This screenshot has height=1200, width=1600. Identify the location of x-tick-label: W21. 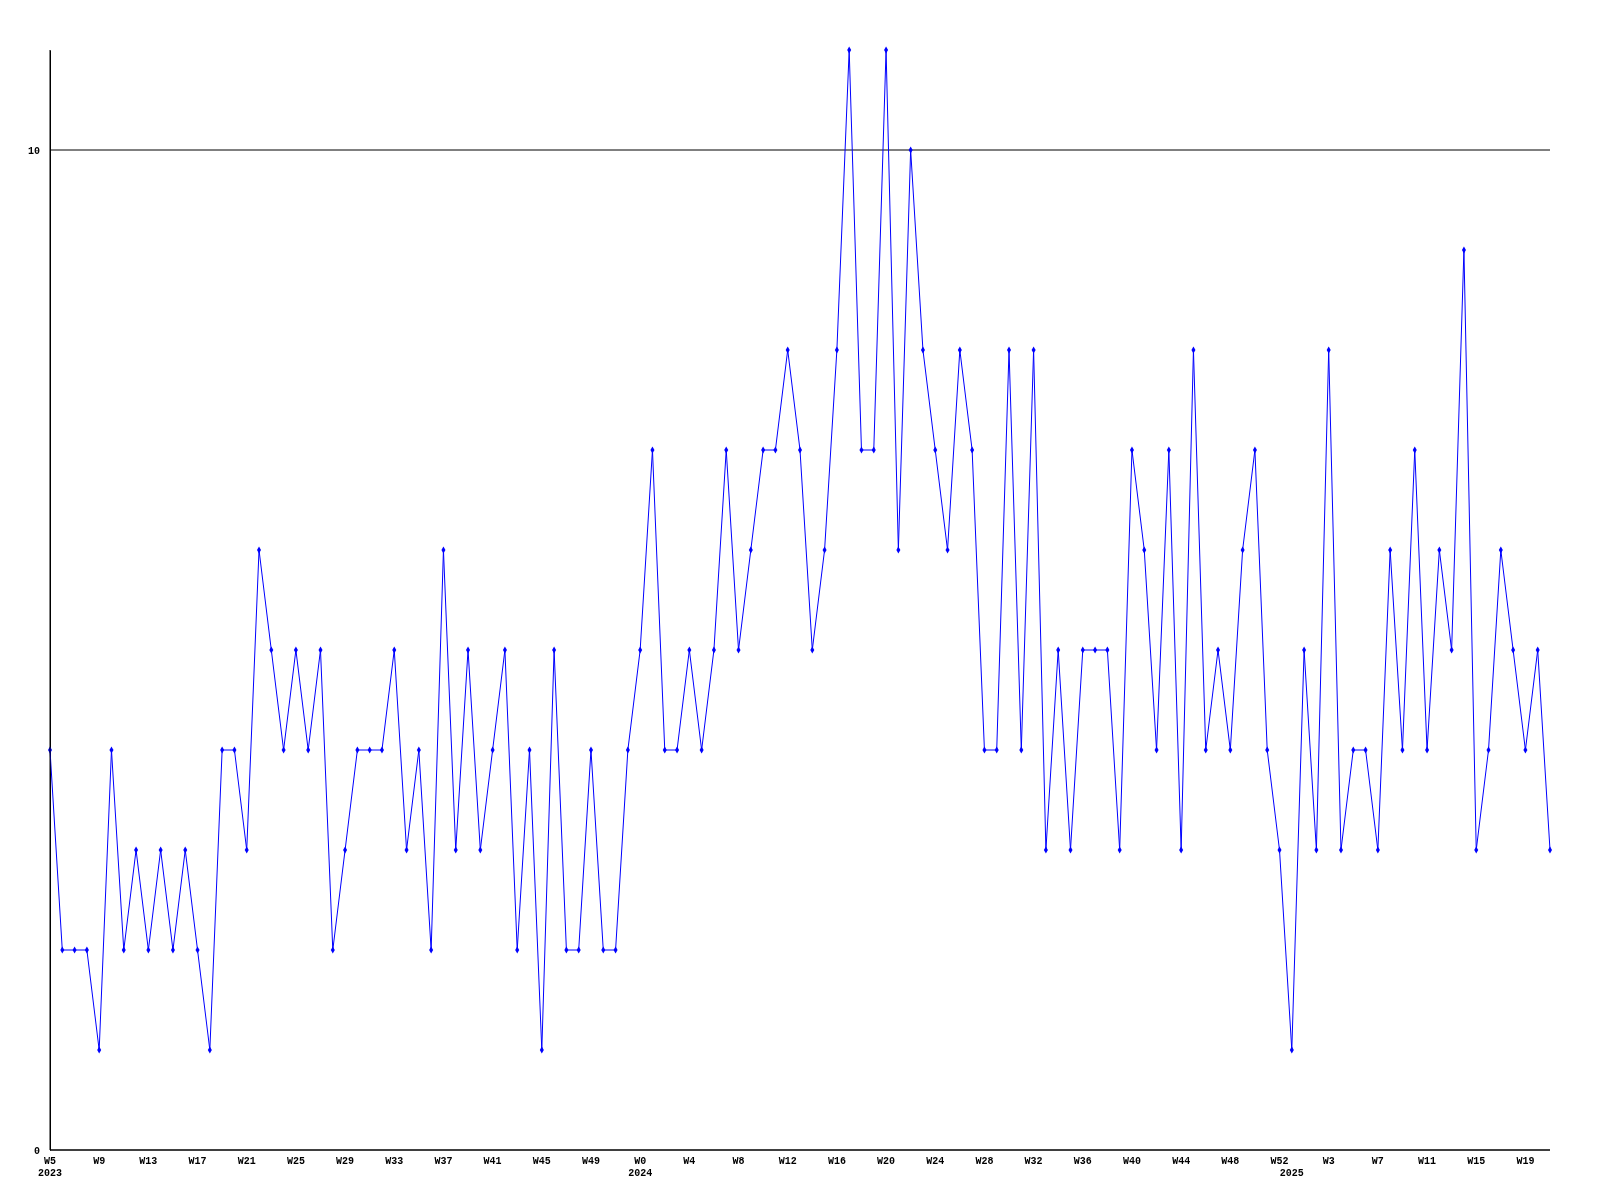
(246, 1161).